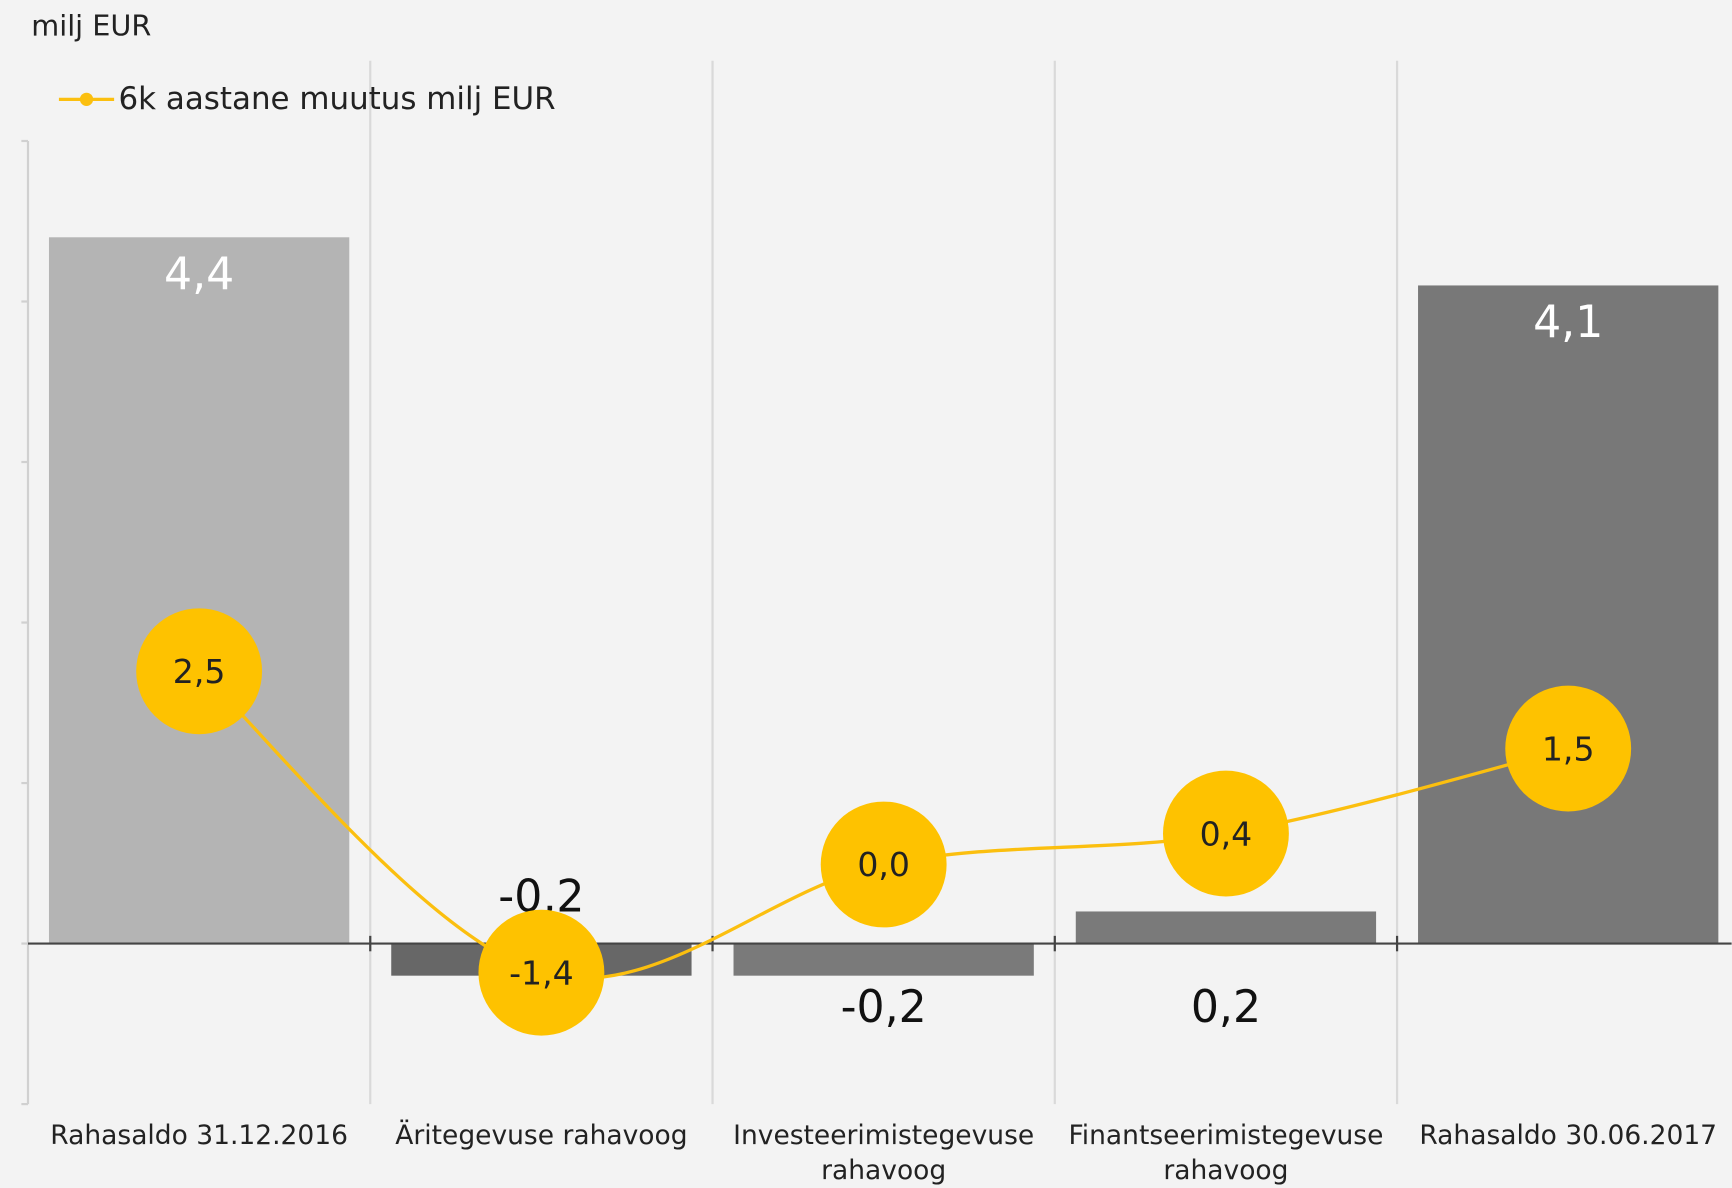 The height and width of the screenshot is (1188, 1732). I want to click on x-tick-label: Finantseerimistegevuse rahavoog, so click(1226, 1152).